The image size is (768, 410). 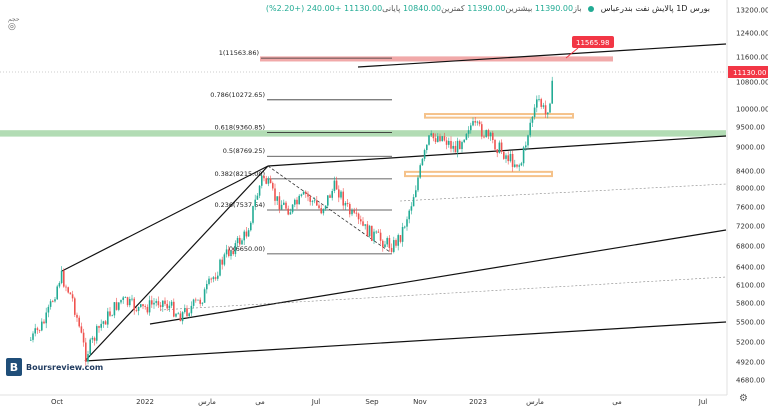 I want to click on low-value: 10840.00, so click(x=422, y=8).